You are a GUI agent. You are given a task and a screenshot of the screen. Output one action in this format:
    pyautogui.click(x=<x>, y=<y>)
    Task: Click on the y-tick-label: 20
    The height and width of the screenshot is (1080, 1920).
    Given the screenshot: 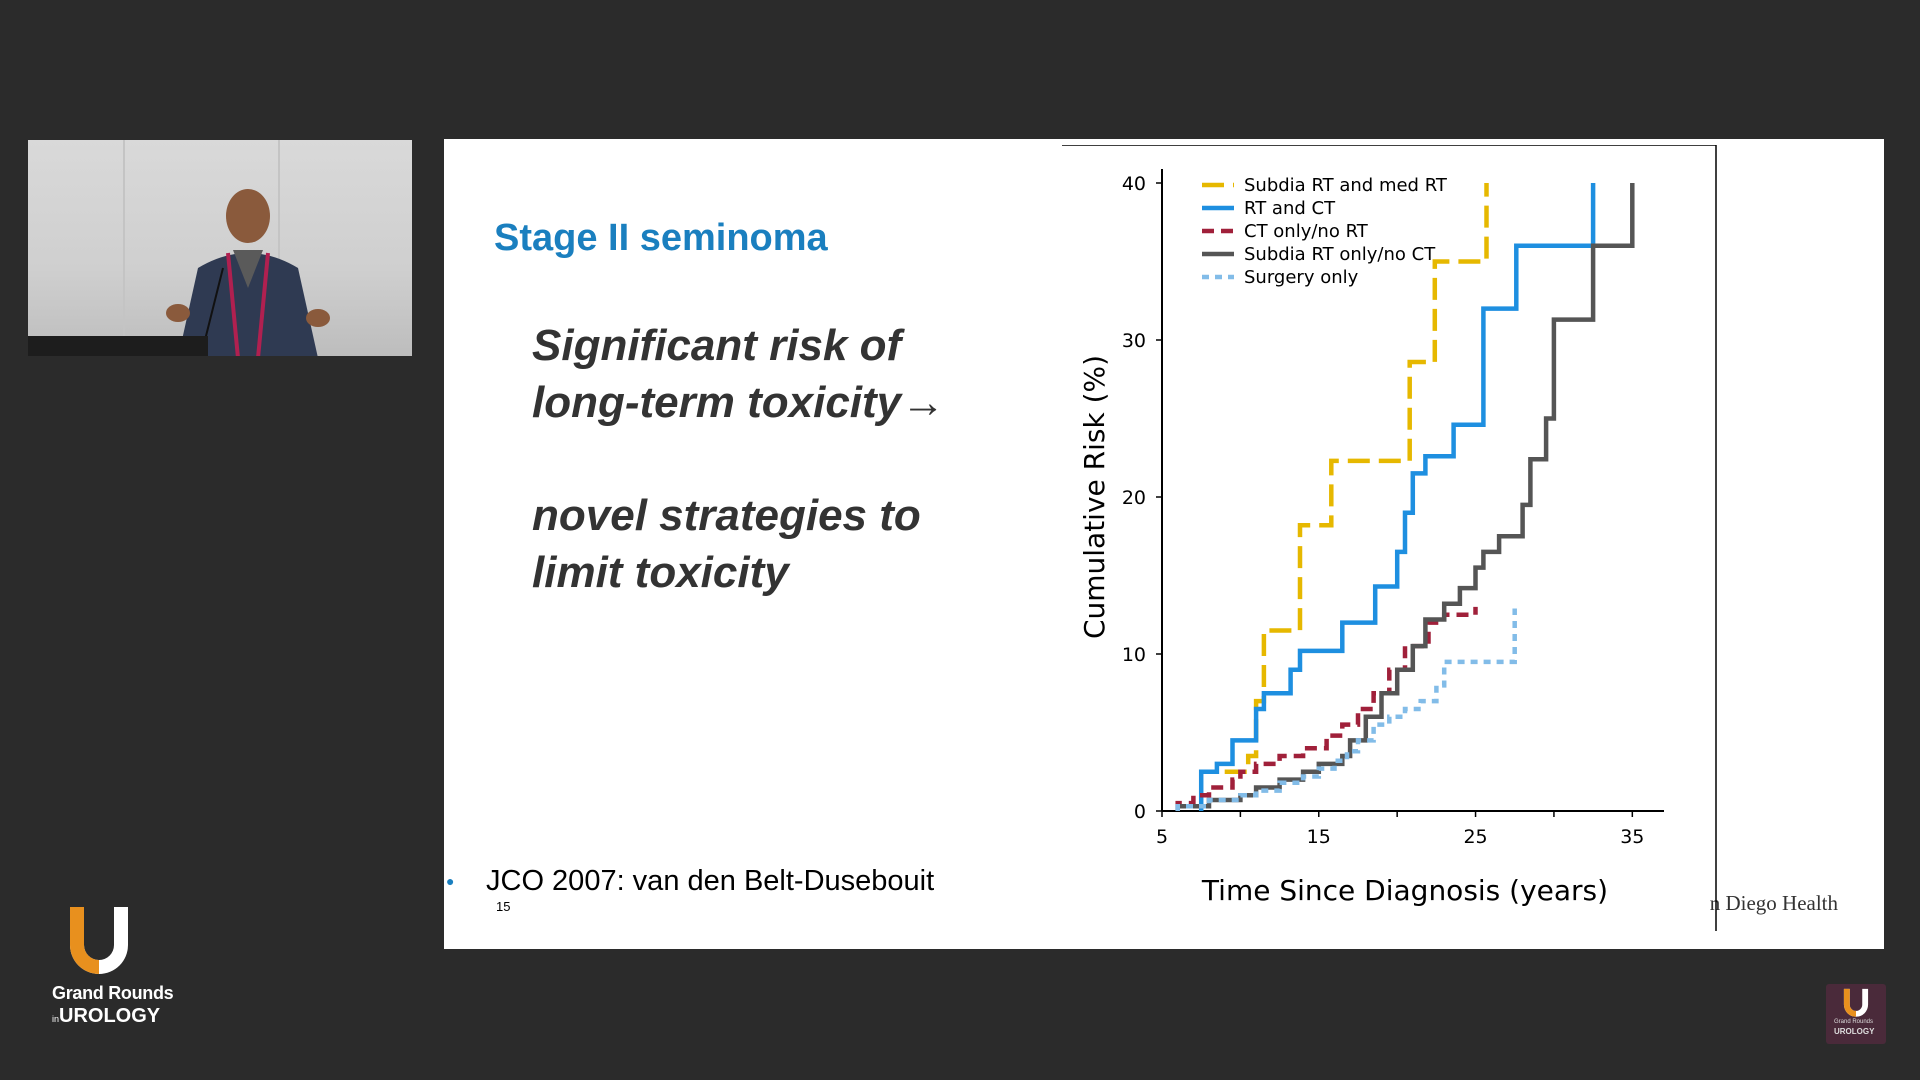 What is the action you would take?
    pyautogui.click(x=1134, y=498)
    